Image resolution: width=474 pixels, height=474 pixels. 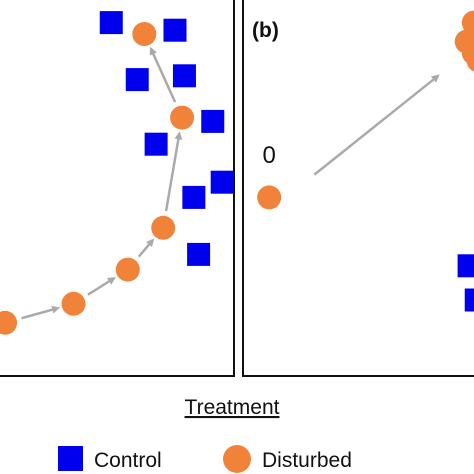 What do you see at coordinates (128, 460) in the screenshot?
I see `legend-control-label: Control` at bounding box center [128, 460].